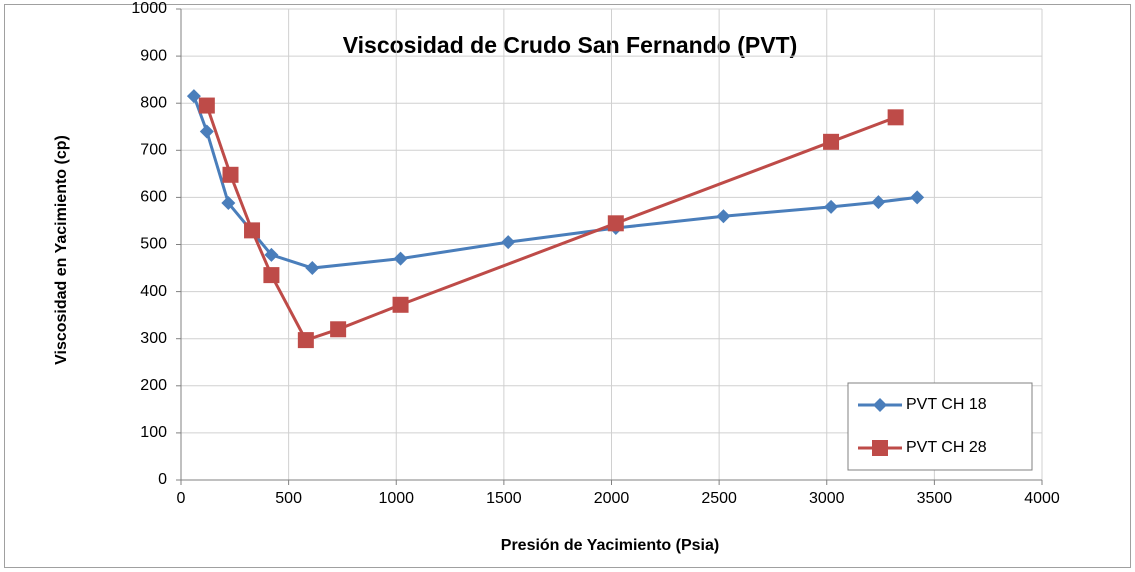 This screenshot has width=1135, height=572. What do you see at coordinates (1042, 498) in the screenshot?
I see `x-tick-label: 4000` at bounding box center [1042, 498].